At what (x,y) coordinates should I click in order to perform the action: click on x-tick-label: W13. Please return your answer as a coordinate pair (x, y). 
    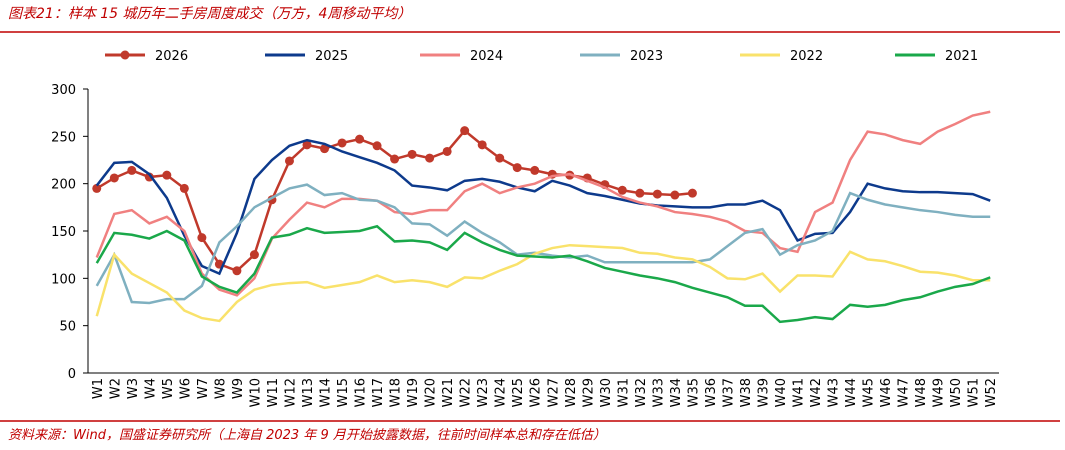
    Looking at the image, I should click on (308, 392).